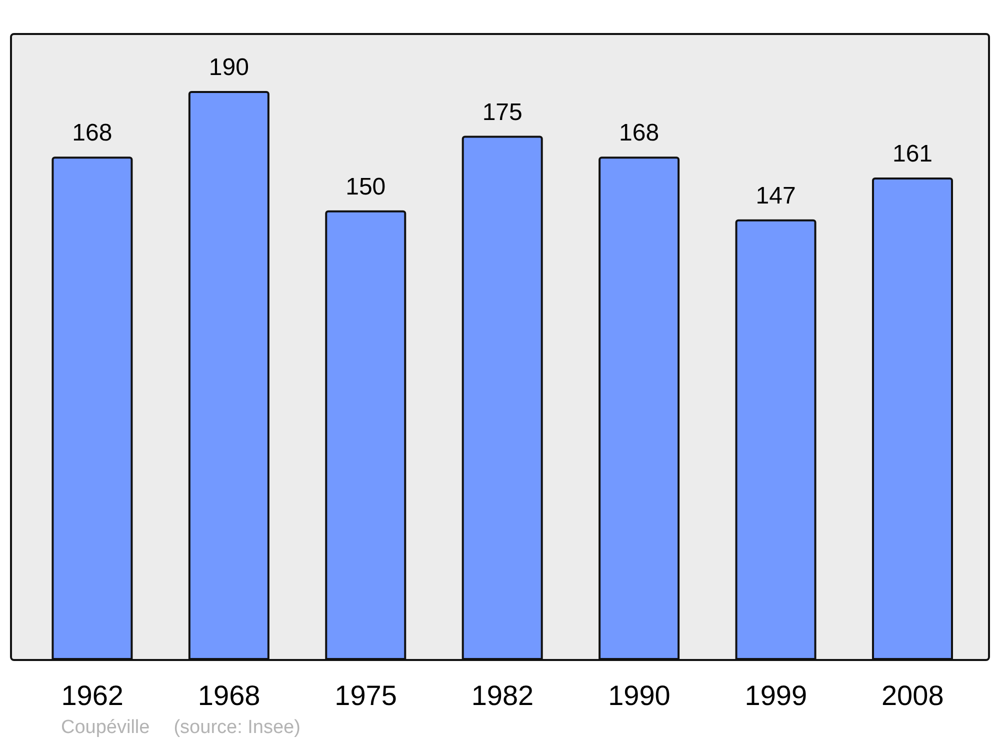 The width and height of the screenshot is (1000, 747). What do you see at coordinates (639, 695) in the screenshot?
I see `x-tick-label: 1990` at bounding box center [639, 695].